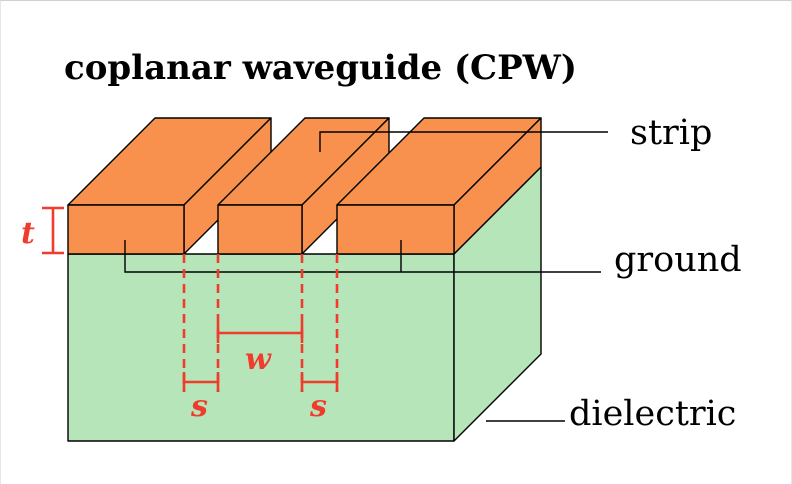 The height and width of the screenshot is (484, 792). What do you see at coordinates (395, 229) in the screenshot?
I see `ground-right-front` at bounding box center [395, 229].